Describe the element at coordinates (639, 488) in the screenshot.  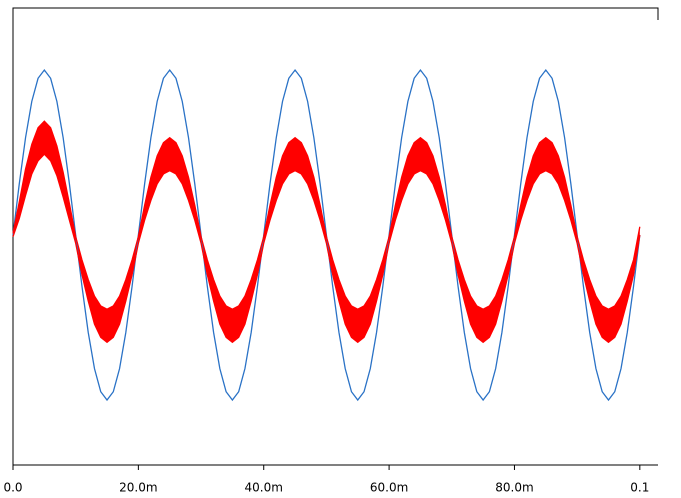
I see `x-tick-label: 0.1` at that location.